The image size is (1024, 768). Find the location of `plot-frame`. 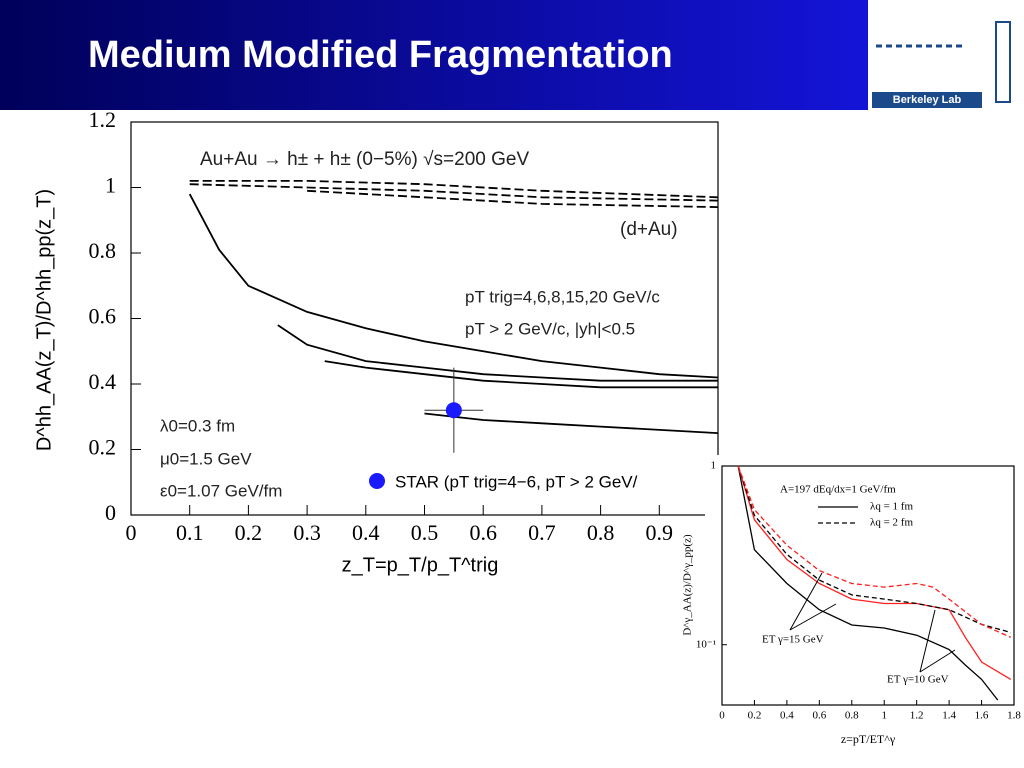

plot-frame is located at coordinates (868, 585).